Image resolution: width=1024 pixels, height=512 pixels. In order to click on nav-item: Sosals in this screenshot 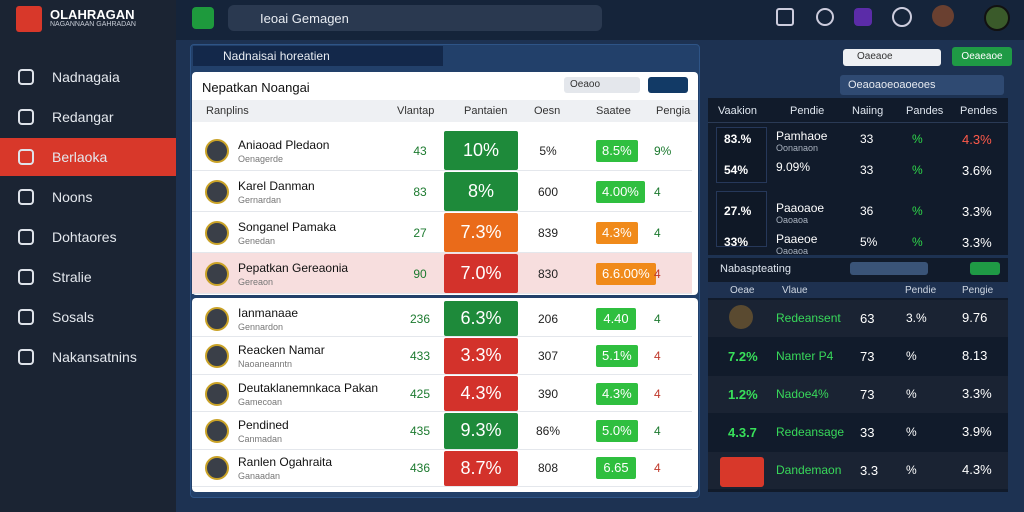, I will do `click(88, 317)`.